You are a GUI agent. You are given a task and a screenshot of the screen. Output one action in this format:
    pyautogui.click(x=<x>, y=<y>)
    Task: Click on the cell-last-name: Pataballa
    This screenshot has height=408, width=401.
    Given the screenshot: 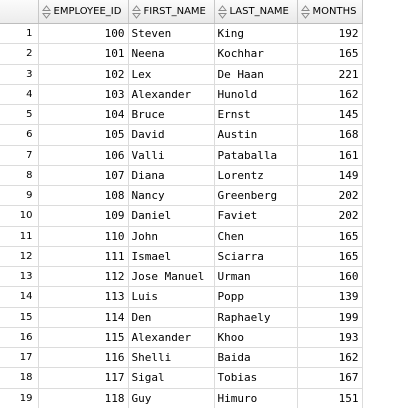 What is the action you would take?
    pyautogui.click(x=256, y=155)
    